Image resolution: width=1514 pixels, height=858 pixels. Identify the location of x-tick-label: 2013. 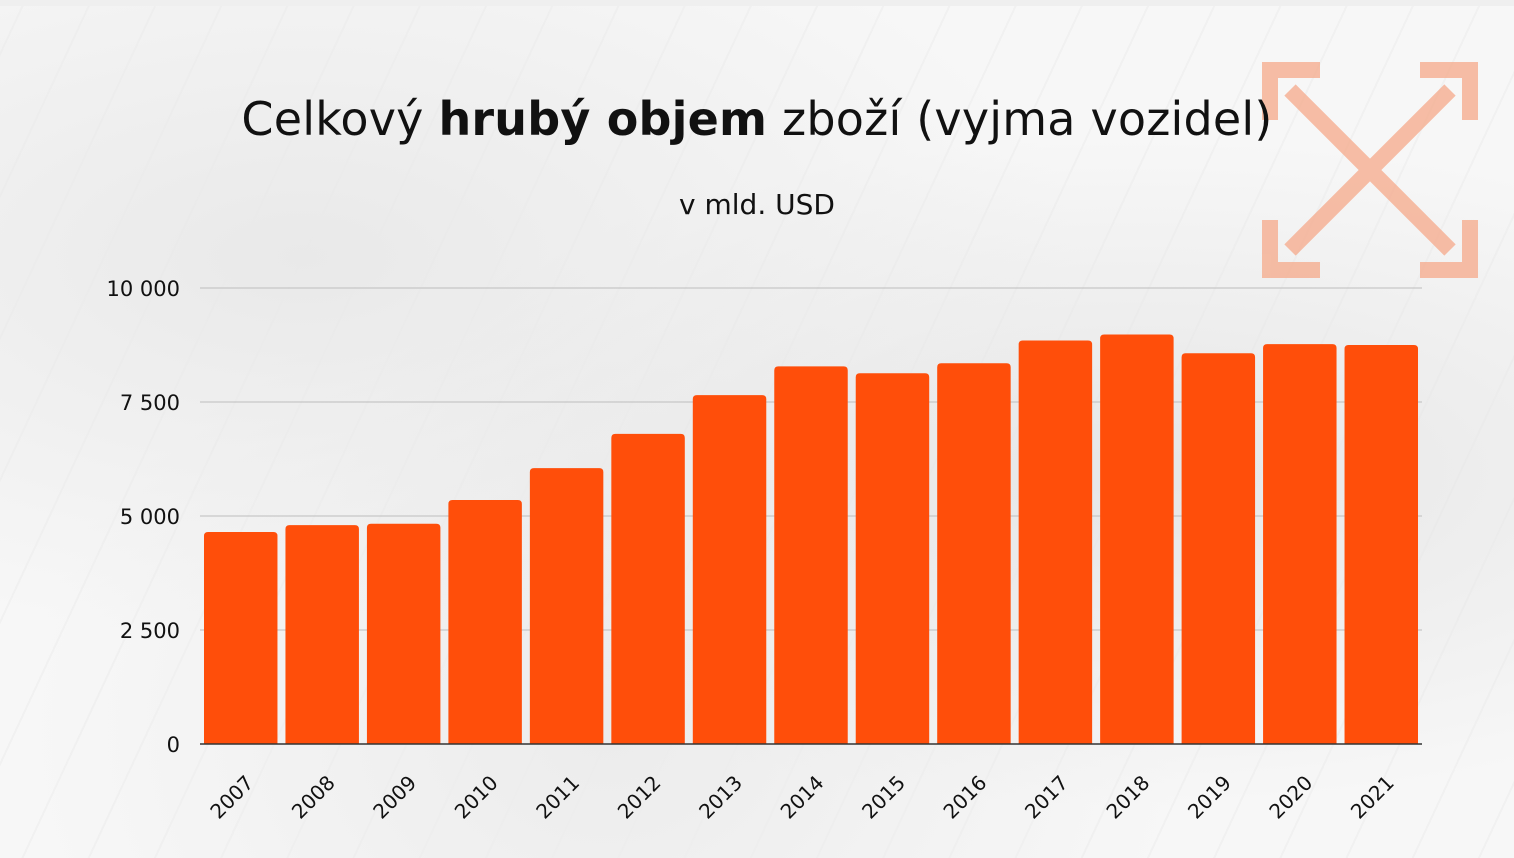
(720, 797).